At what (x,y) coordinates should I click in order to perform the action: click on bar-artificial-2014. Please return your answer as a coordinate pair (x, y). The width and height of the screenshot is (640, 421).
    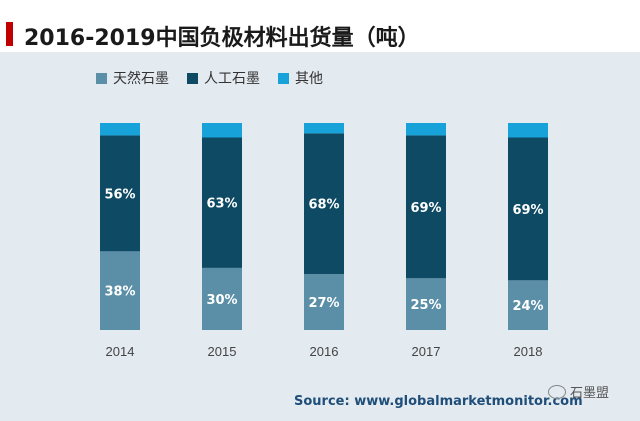
    Looking at the image, I should click on (120, 193).